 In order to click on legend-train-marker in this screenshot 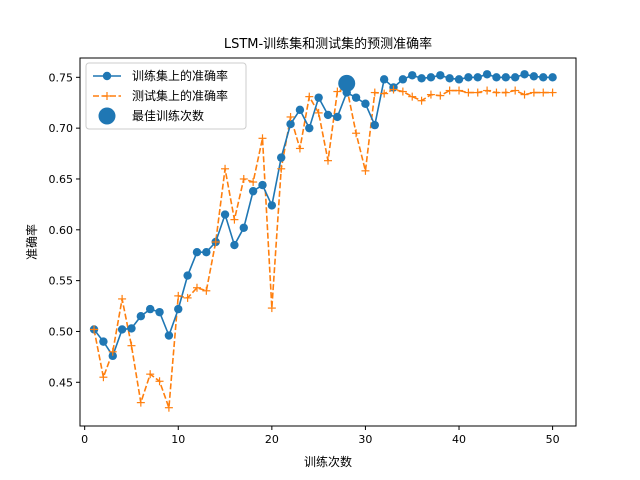, I will do `click(107, 76)`.